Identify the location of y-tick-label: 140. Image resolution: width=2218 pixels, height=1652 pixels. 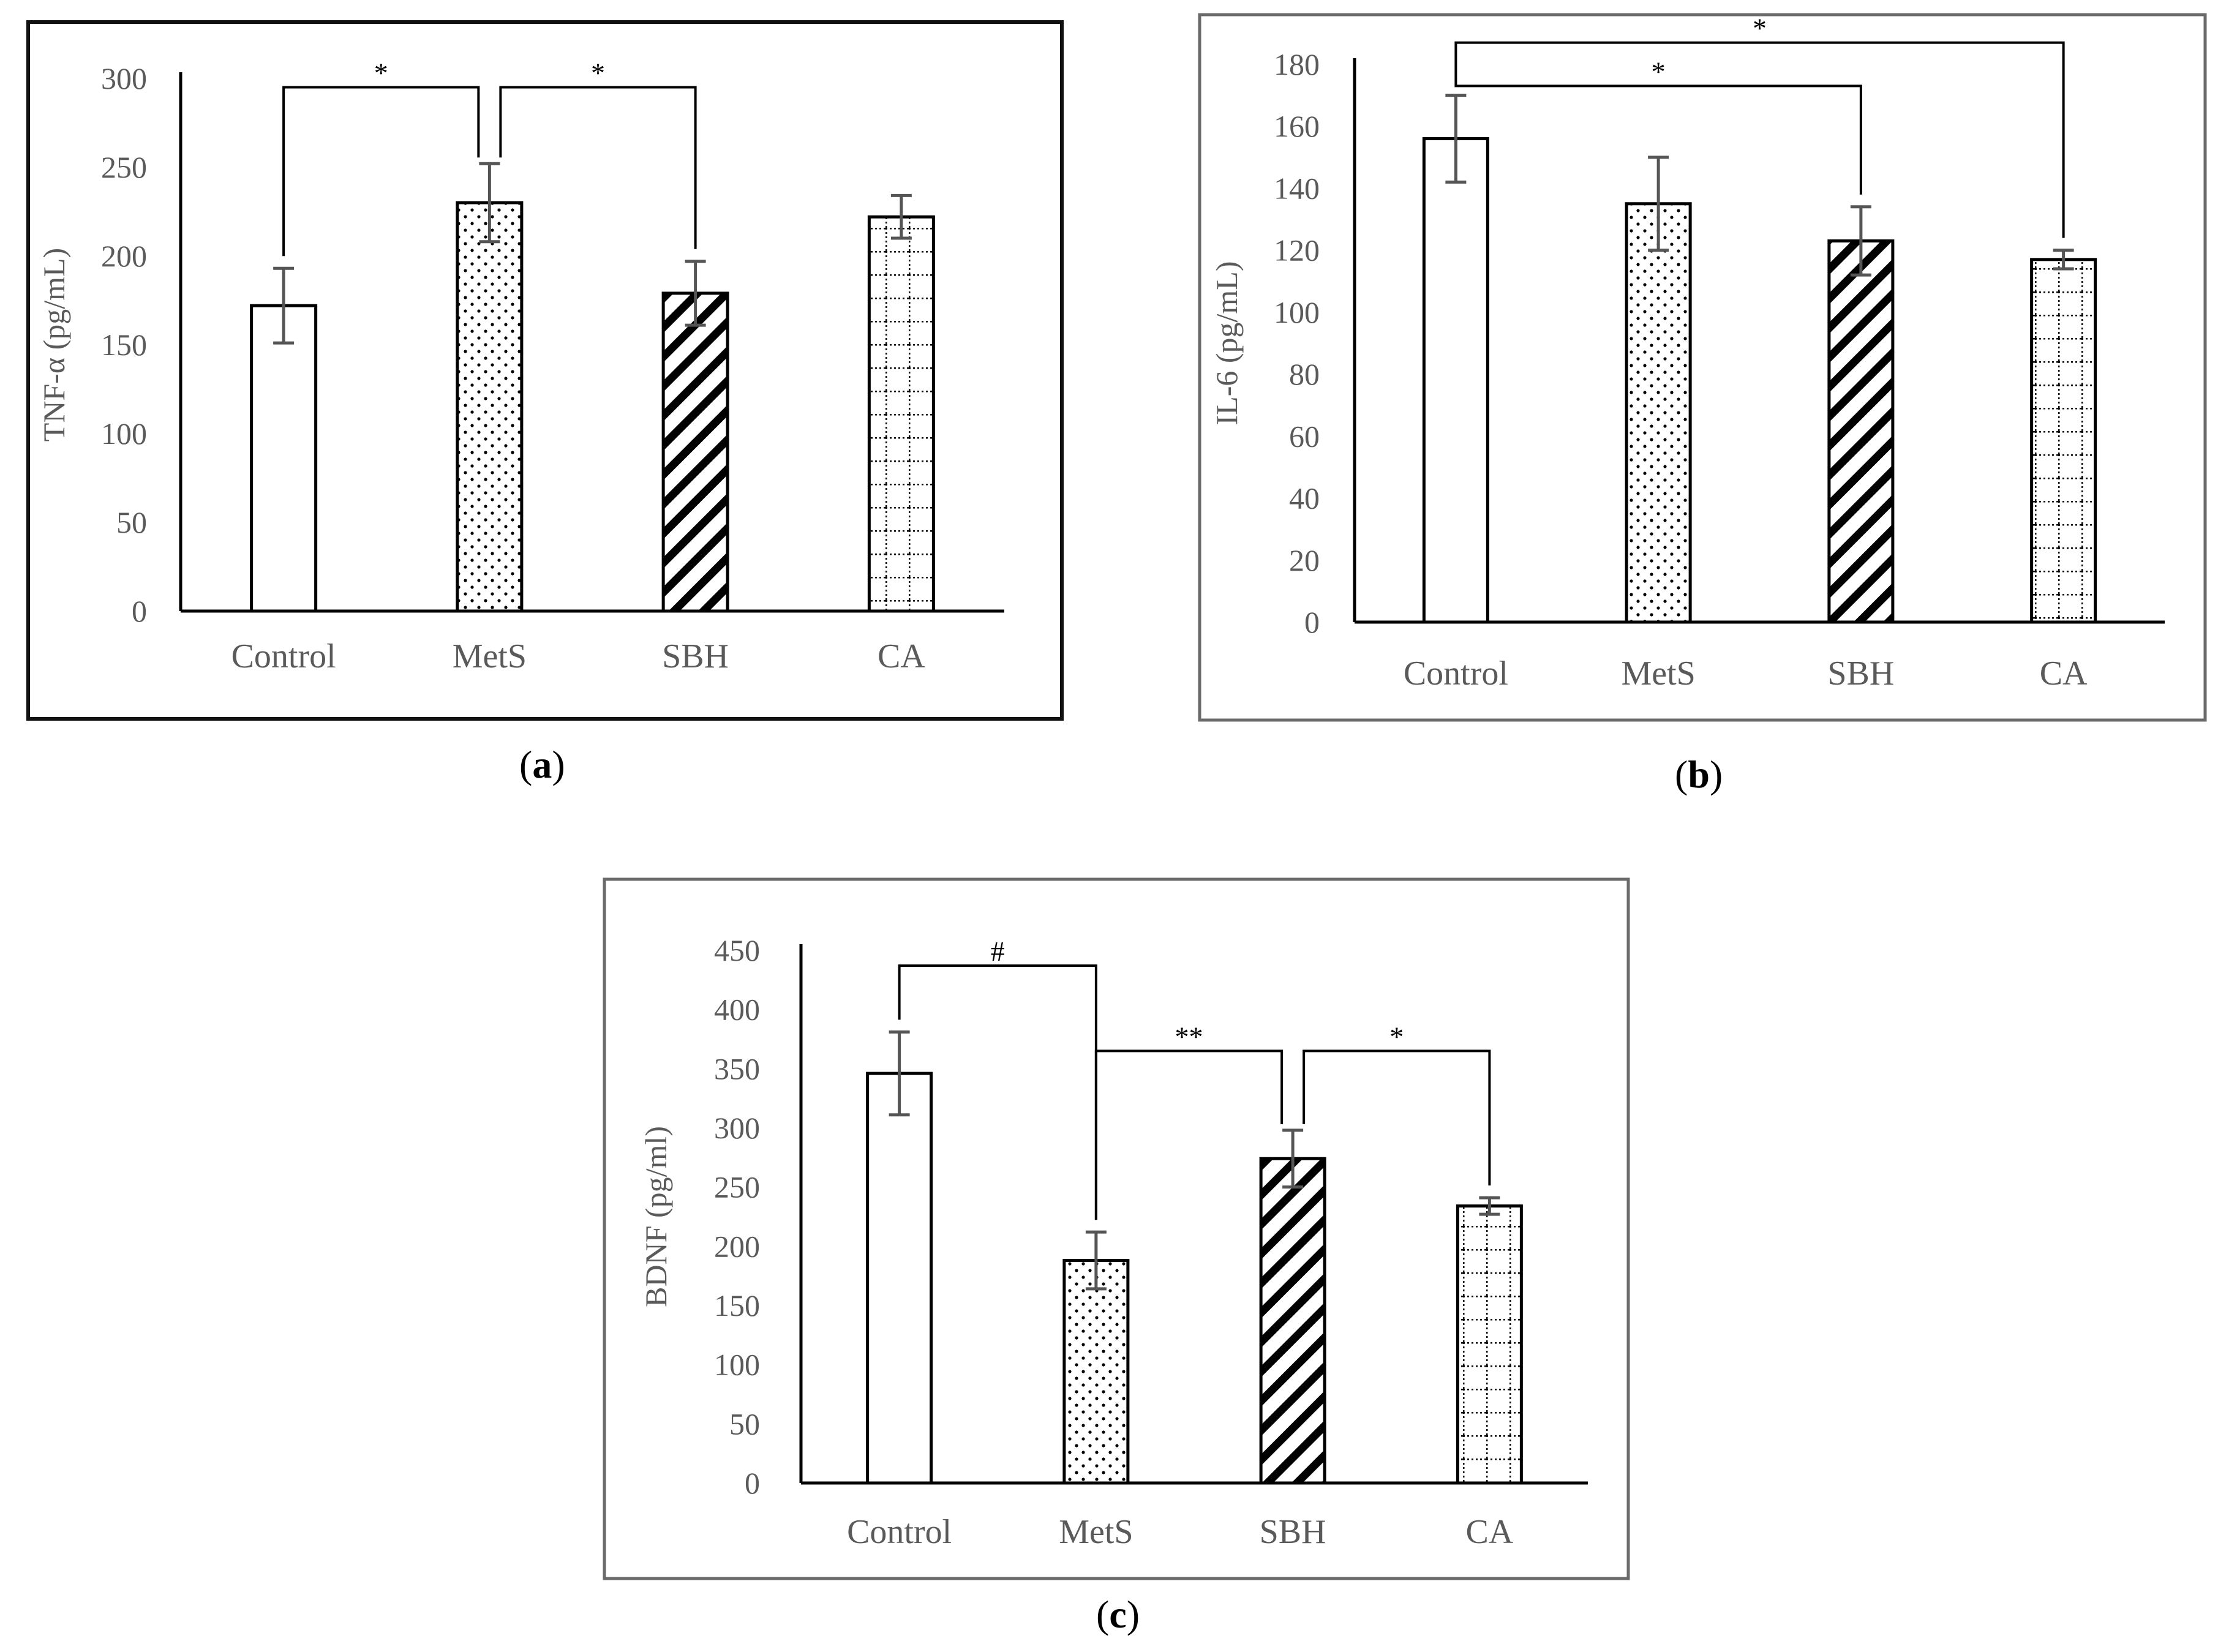
(1297, 188).